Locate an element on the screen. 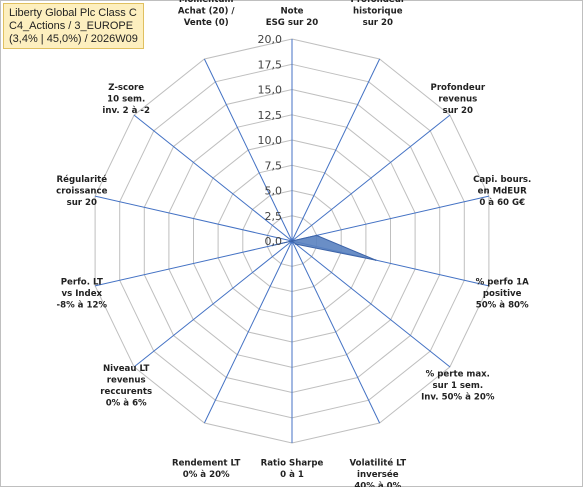 The height and width of the screenshot is (487, 583). tick-label: 17,5 is located at coordinates (270, 64).